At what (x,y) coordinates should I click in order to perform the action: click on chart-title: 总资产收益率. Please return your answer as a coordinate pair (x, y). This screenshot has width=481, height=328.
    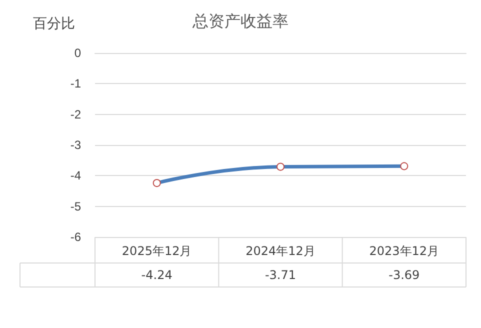
    Looking at the image, I should click on (240, 21).